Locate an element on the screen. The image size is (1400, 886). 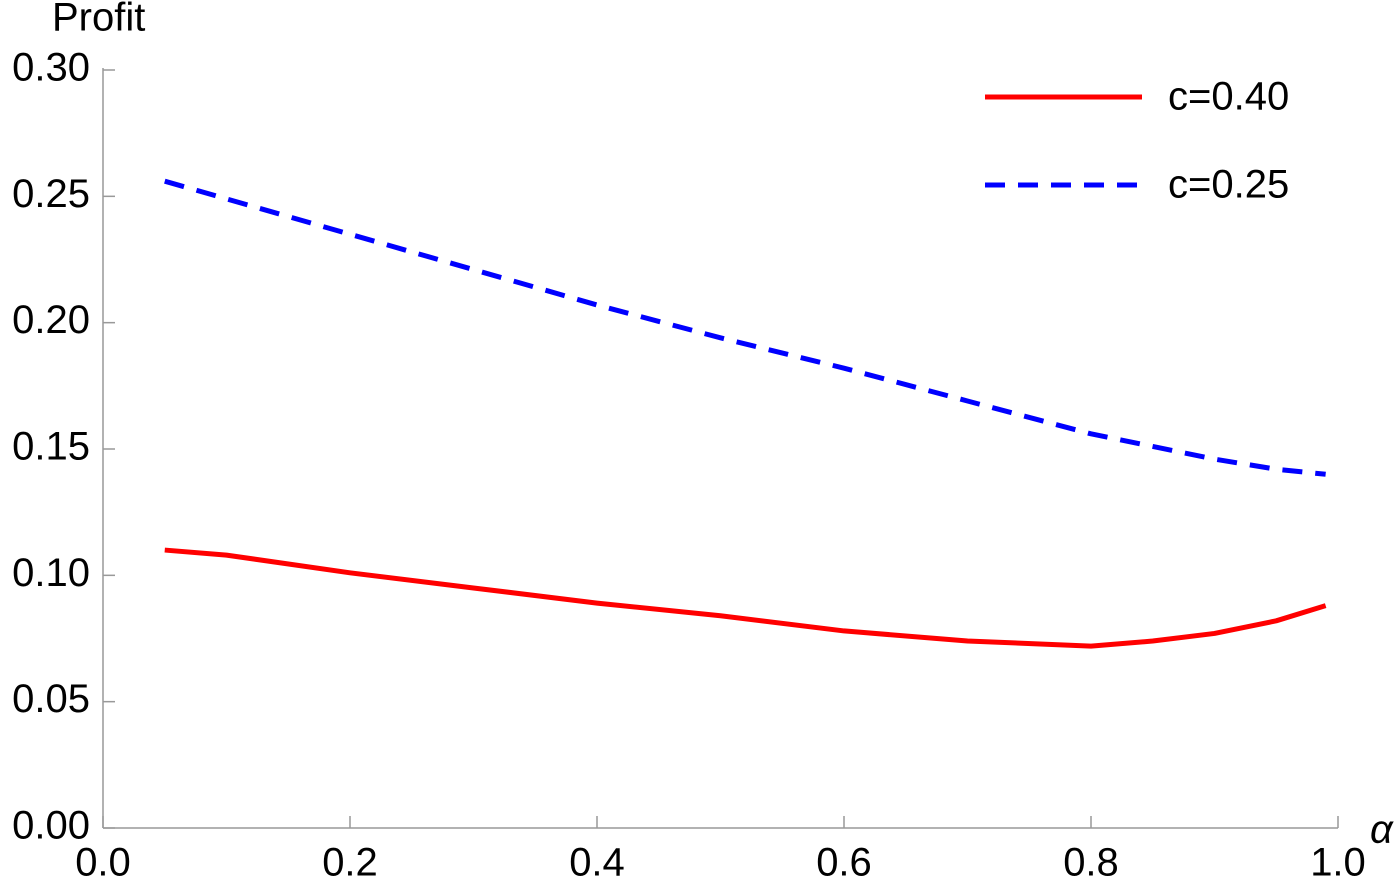
x-tick-label: 1.0 is located at coordinates (1338, 863).